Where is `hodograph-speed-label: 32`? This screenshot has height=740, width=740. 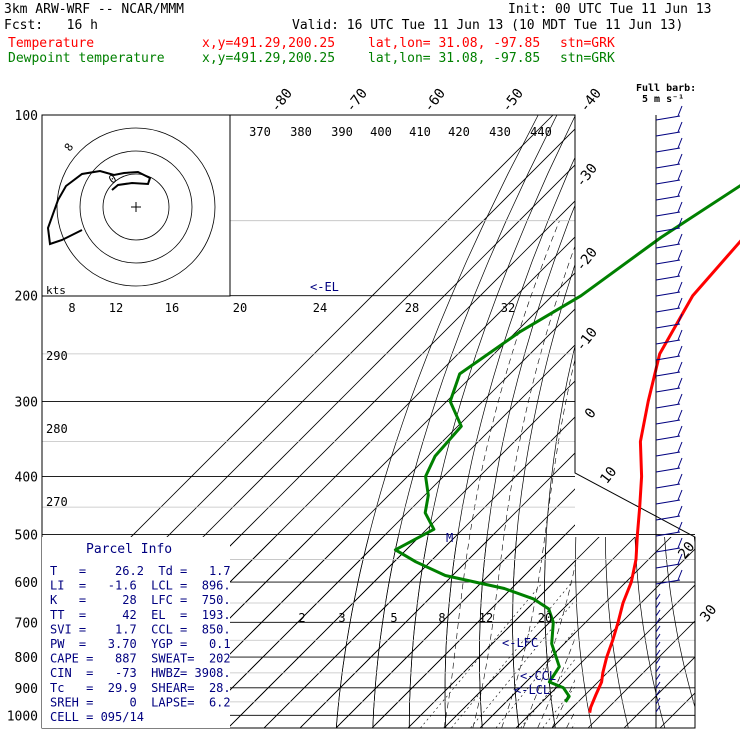
hodograph-speed-label: 32 is located at coordinates (508, 308).